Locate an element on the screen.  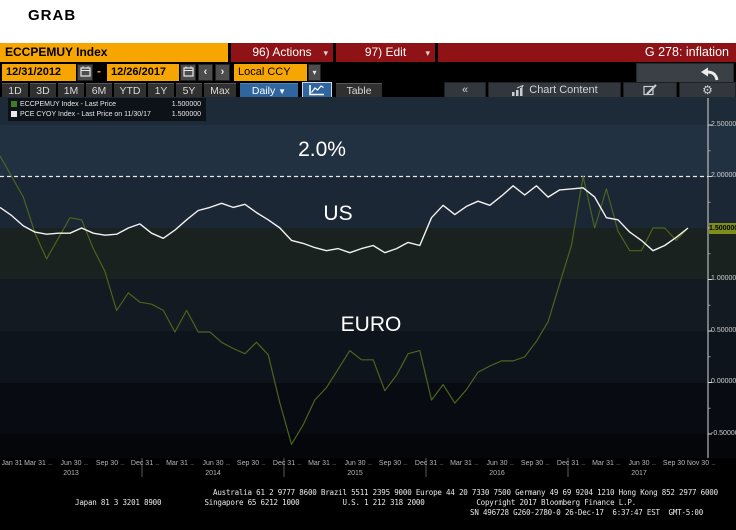
line-chart-toggle-button is located at coordinates (317, 90).